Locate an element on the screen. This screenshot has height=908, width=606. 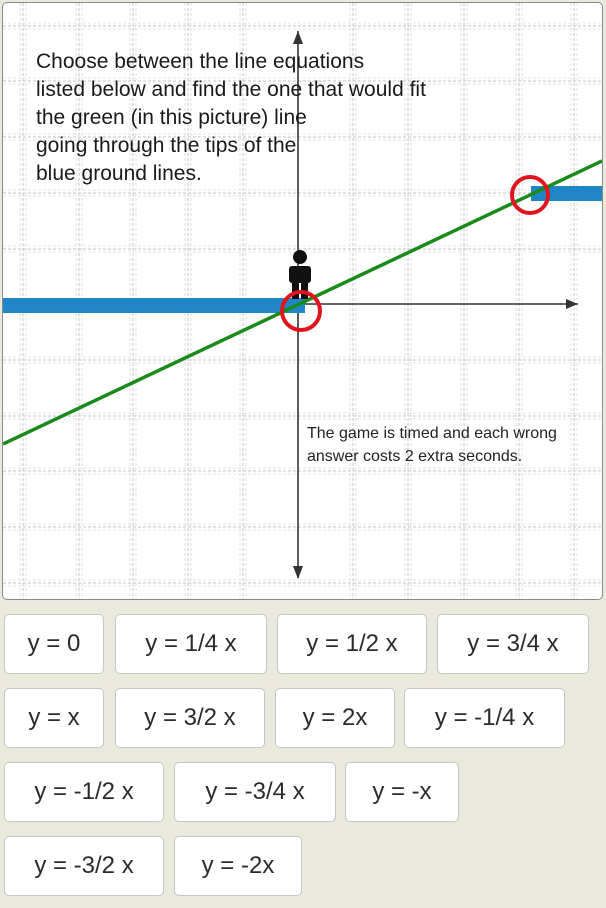
ground-left is located at coordinates (154, 305).